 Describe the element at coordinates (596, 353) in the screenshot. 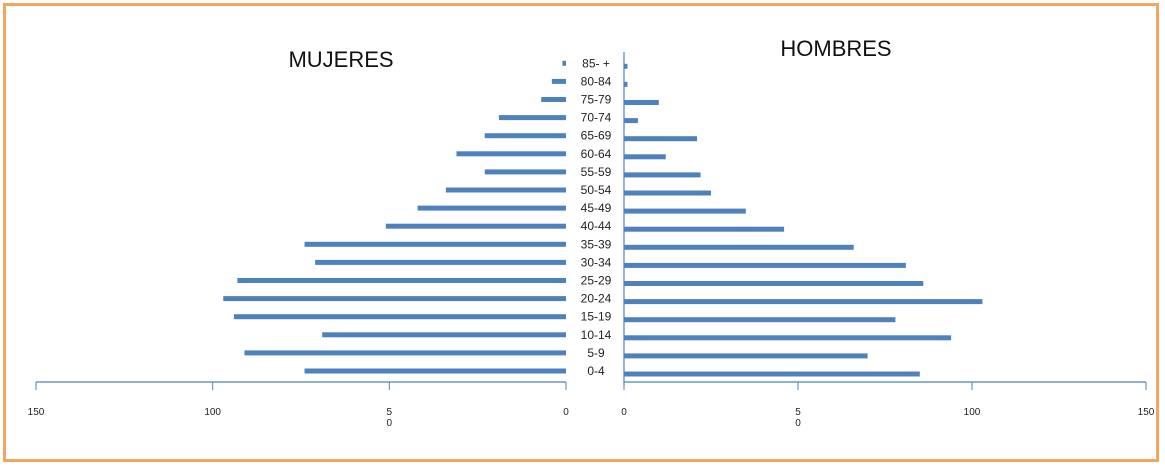

I see `age-group-label: 5-9` at that location.